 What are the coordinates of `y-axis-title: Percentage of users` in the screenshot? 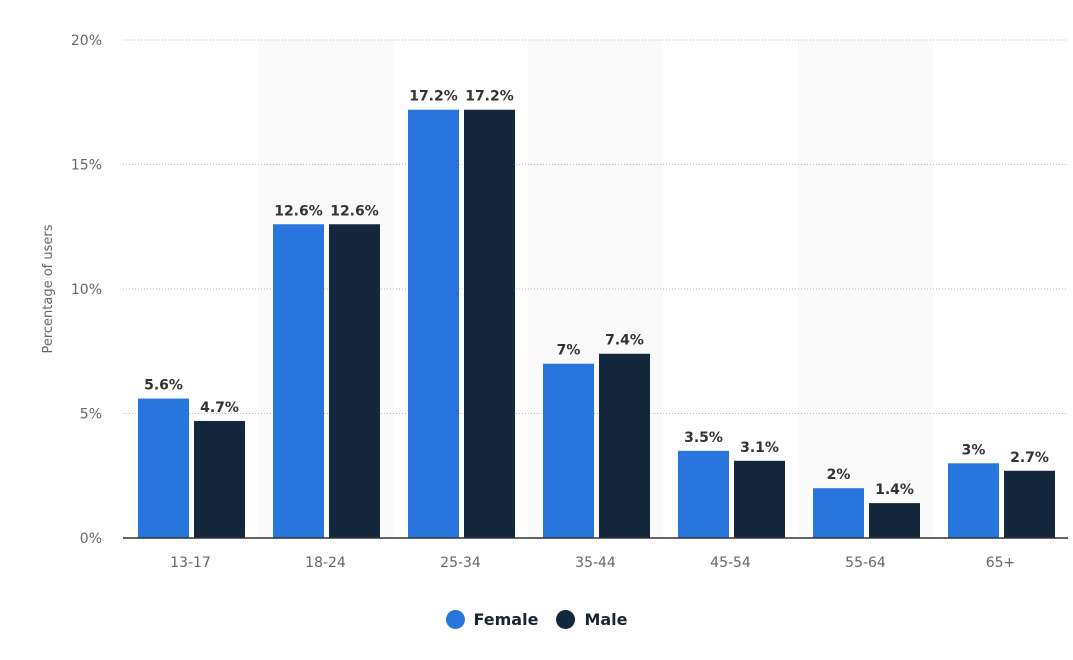 It's located at (48, 288).